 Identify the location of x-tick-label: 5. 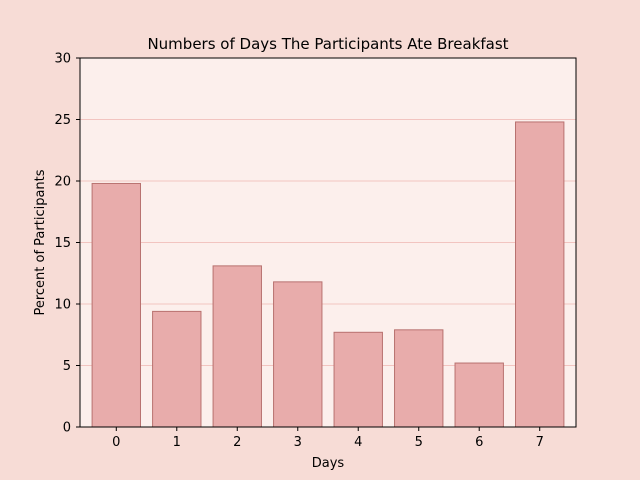
(419, 442).